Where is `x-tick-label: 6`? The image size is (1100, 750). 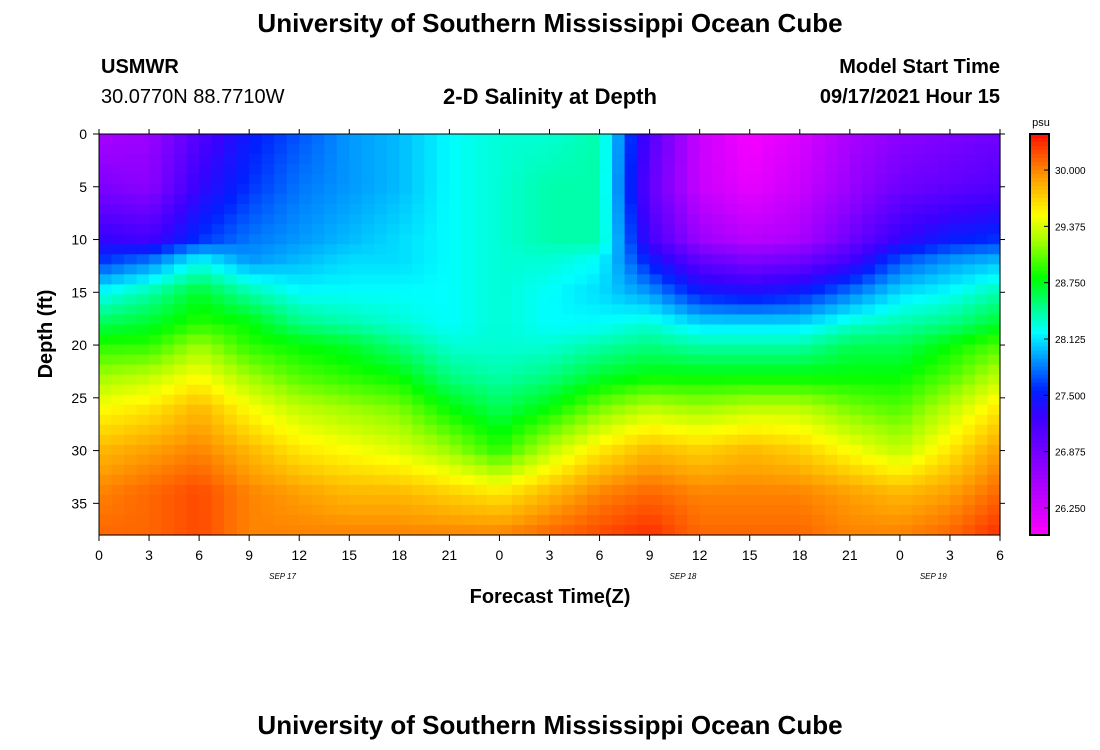
x-tick-label: 6 is located at coordinates (1000, 555).